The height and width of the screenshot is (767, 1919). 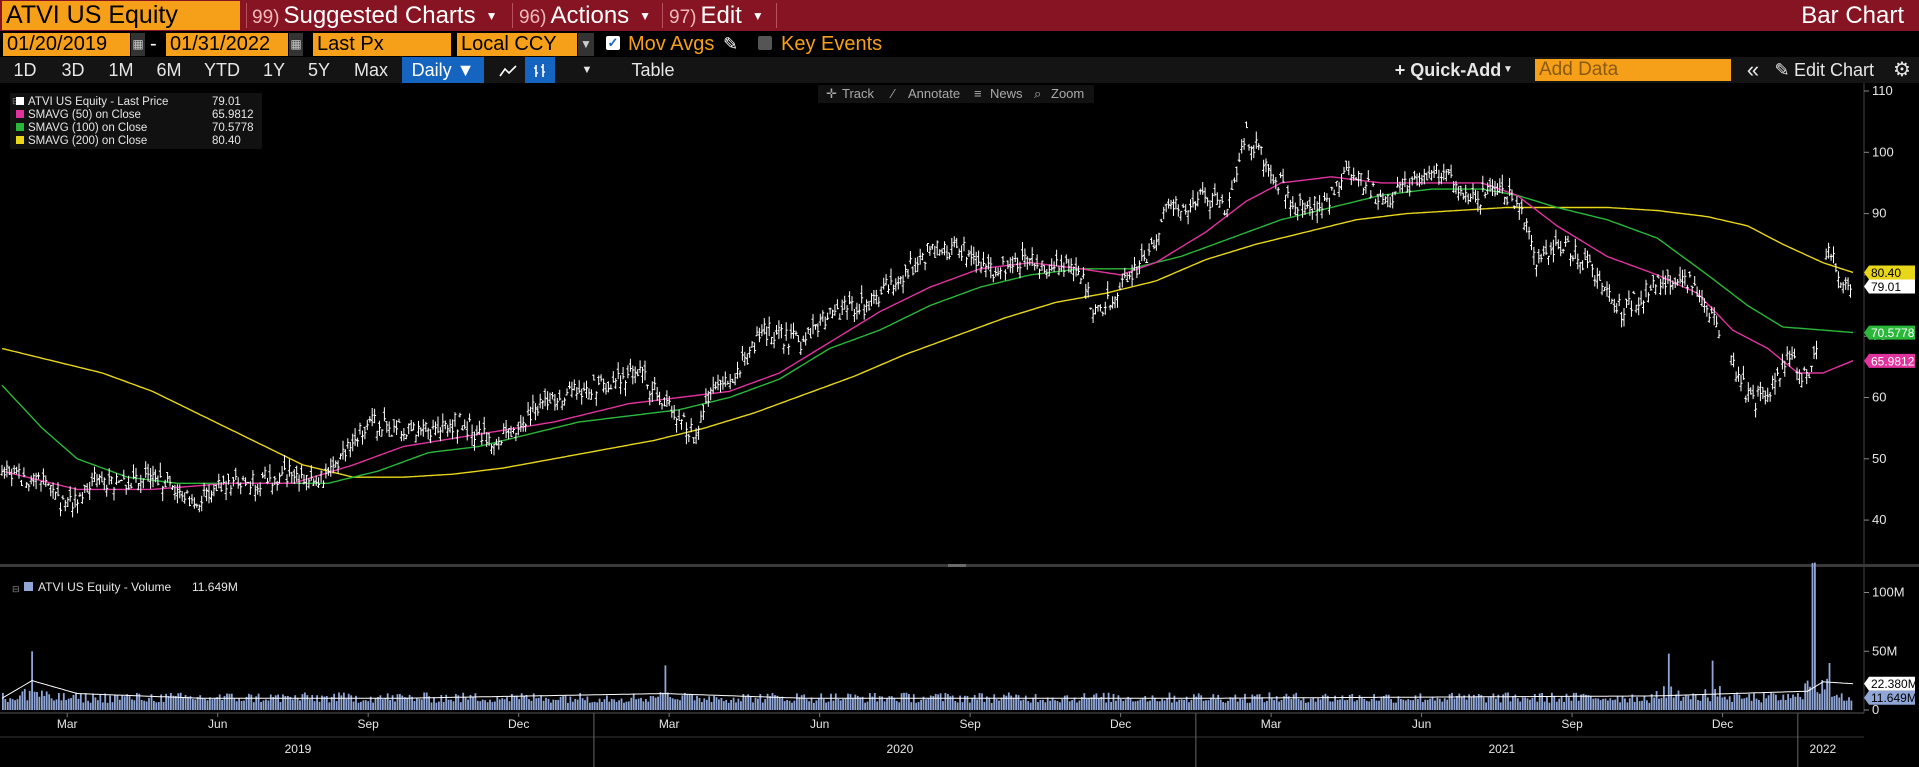 What do you see at coordinates (215, 587) in the screenshot?
I see `volume-legend-value: 11.649M` at bounding box center [215, 587].